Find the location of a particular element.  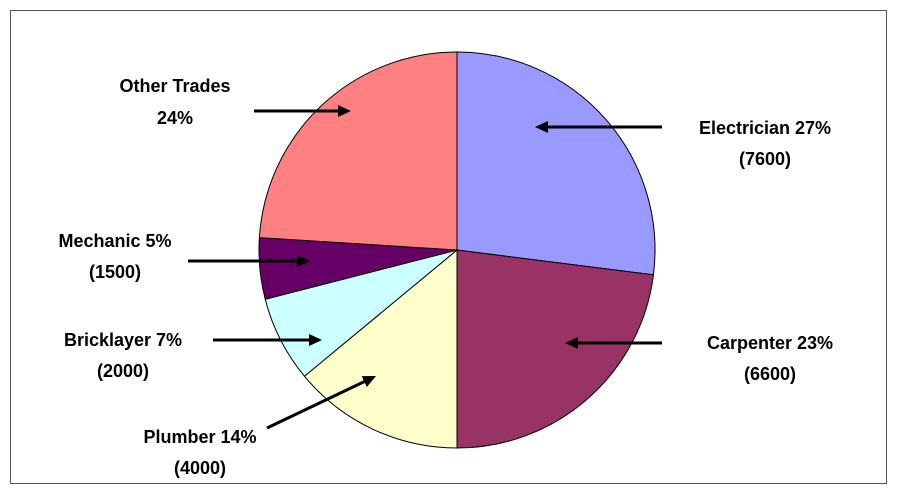

label-plumber: Plumber 14% is located at coordinates (199, 437).